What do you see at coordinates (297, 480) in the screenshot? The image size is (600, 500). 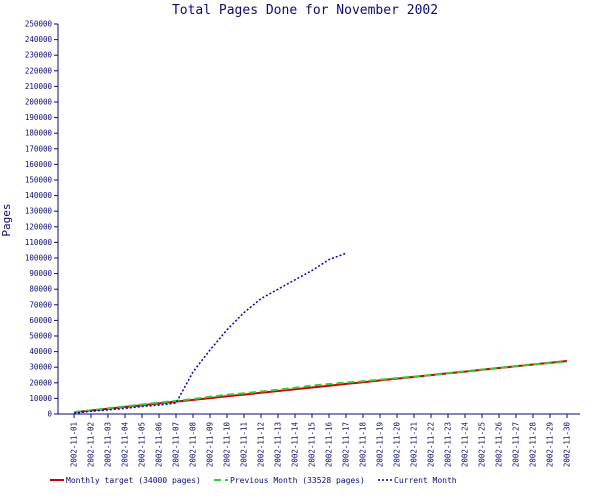 I see `legend-label-2: Previous Month (33528 pages)` at bounding box center [297, 480].